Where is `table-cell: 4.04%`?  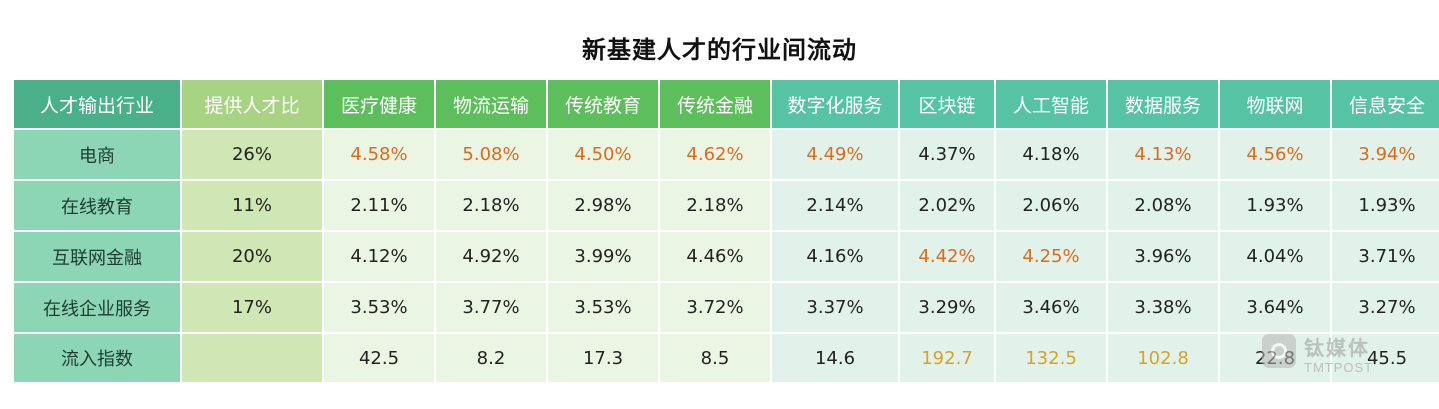
table-cell: 4.04% is located at coordinates (1275, 256).